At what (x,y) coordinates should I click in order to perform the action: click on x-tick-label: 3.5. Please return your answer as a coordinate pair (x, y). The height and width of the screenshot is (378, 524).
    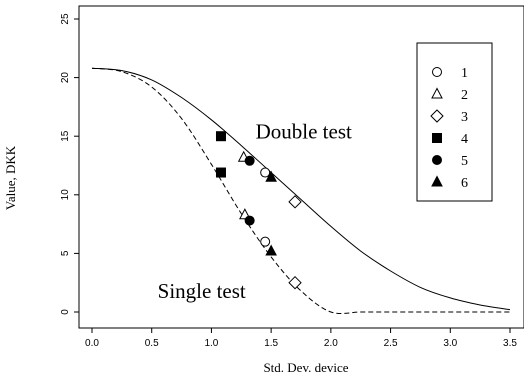
    Looking at the image, I should click on (510, 343).